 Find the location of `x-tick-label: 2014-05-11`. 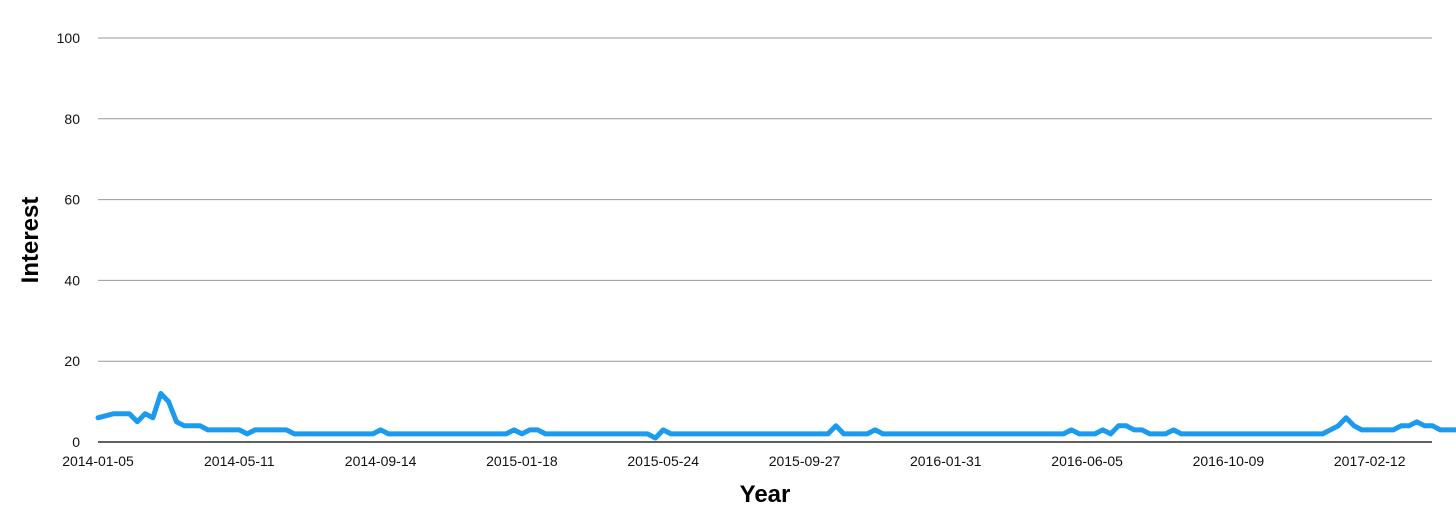

x-tick-label: 2014-05-11 is located at coordinates (239, 461).